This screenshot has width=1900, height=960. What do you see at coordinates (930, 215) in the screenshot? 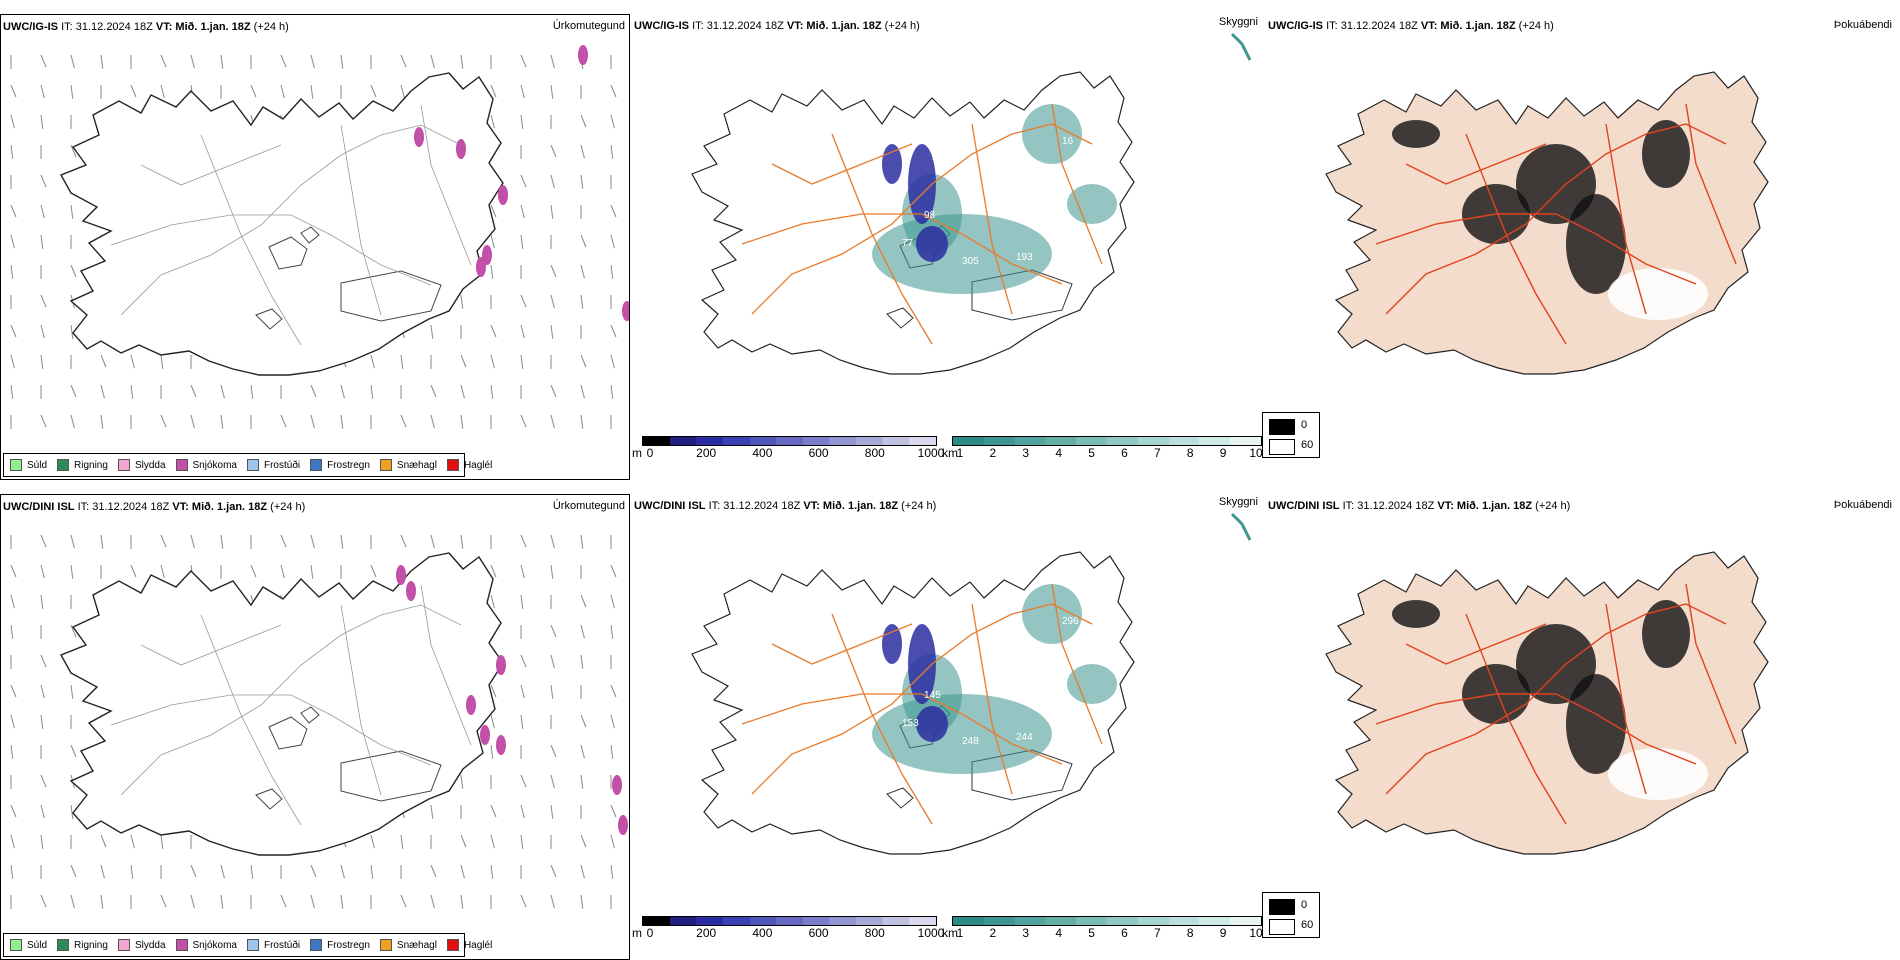
I see `cloud-base-label: 98` at bounding box center [930, 215].